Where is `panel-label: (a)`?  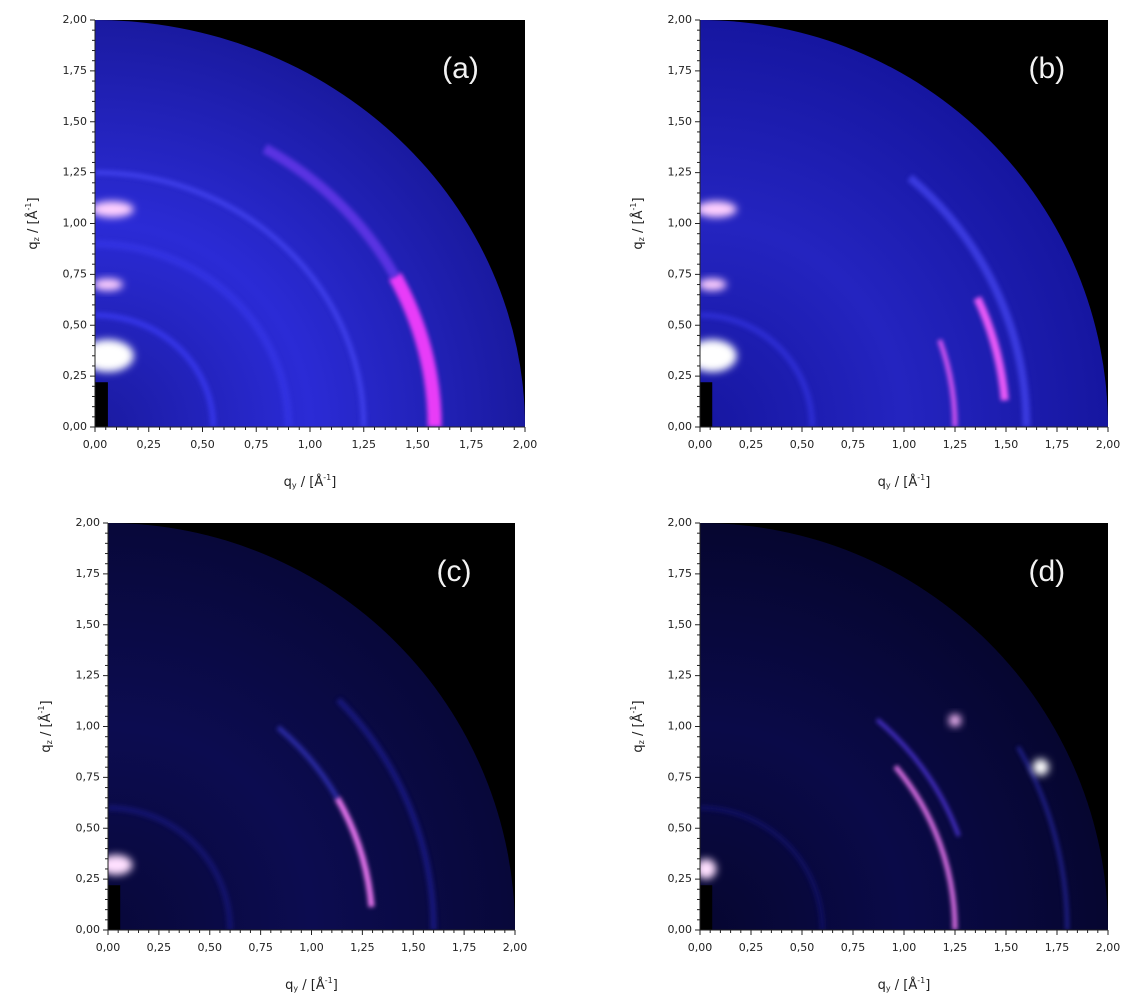
panel-label: (a) is located at coordinates (460, 68).